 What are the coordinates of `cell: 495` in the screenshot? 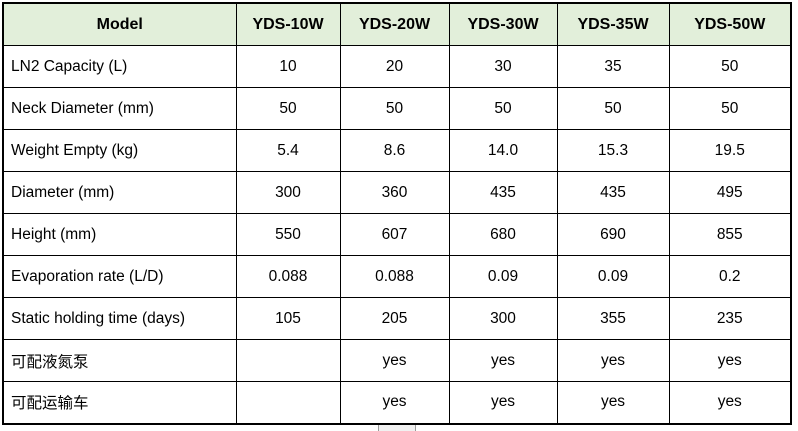 It's located at (730, 192).